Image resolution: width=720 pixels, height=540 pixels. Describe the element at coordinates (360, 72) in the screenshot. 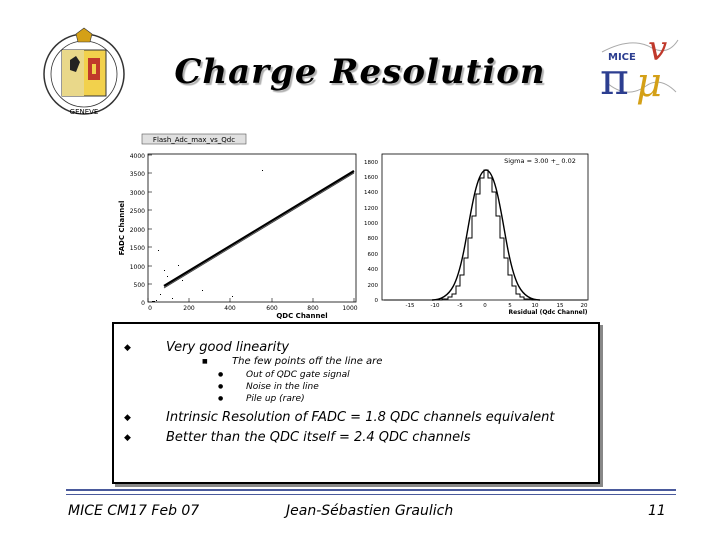

I see `slide-title: Charge Resolution` at that location.